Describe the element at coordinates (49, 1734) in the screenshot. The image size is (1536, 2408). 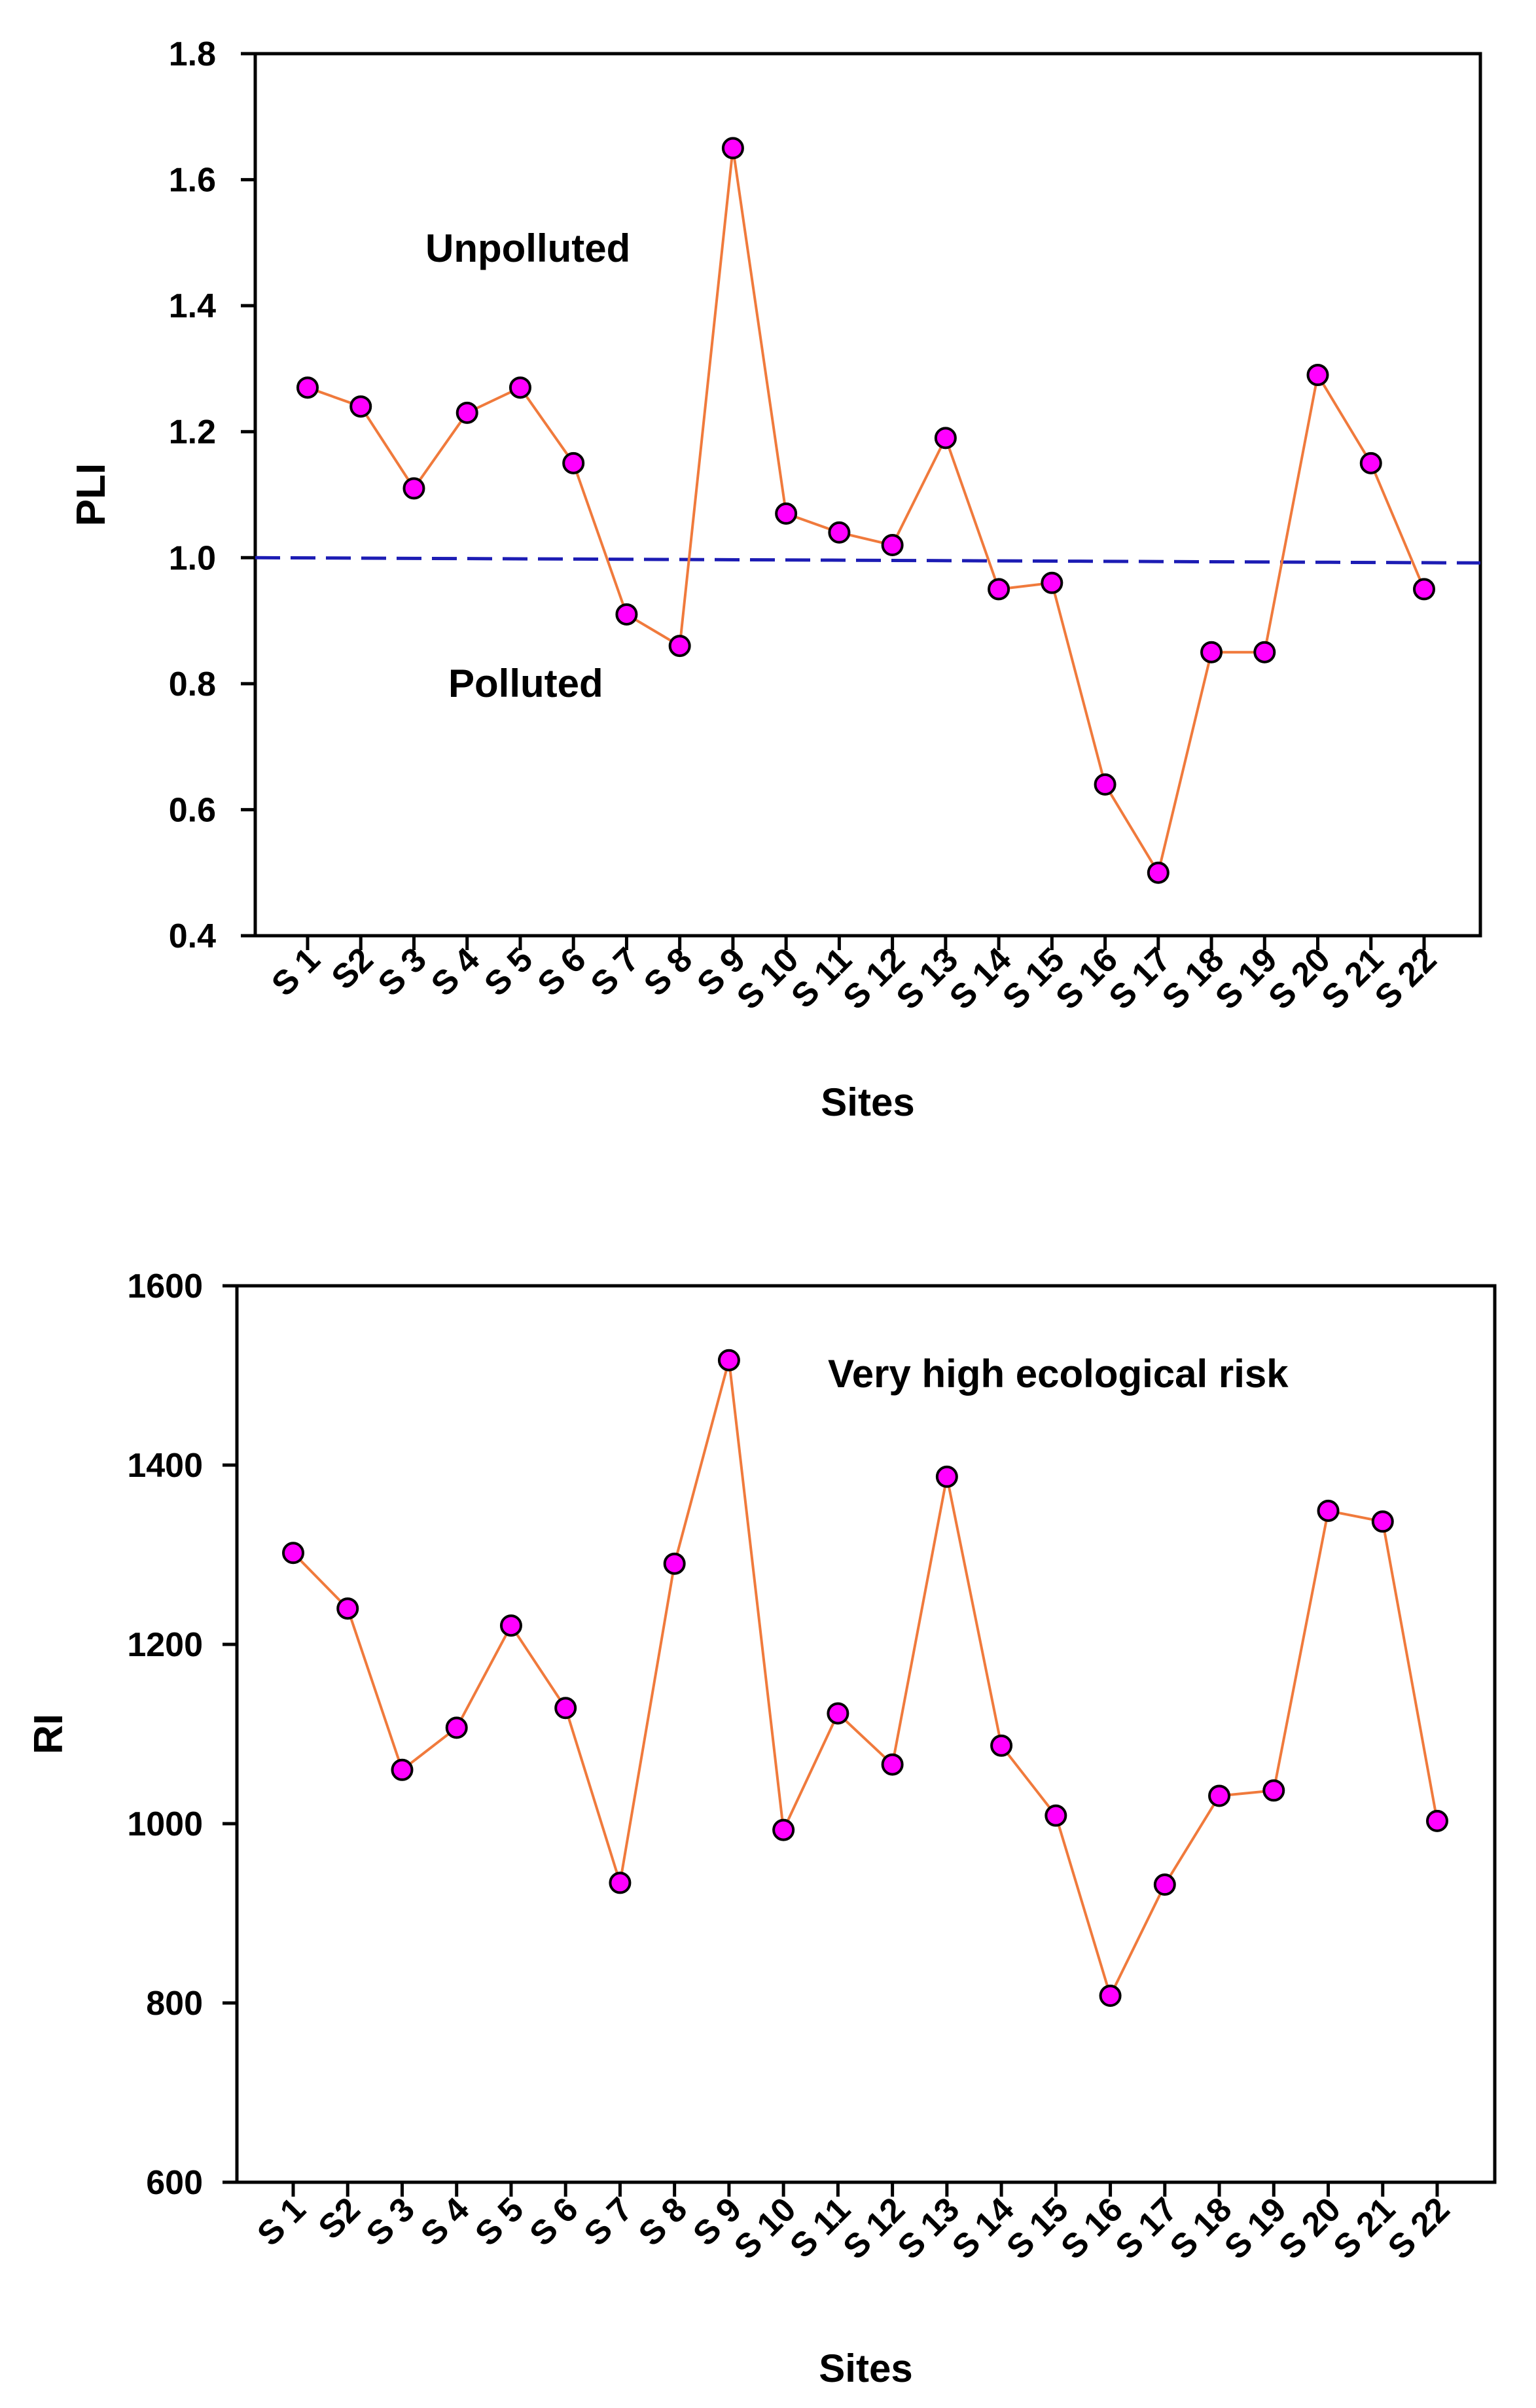
I see `y-axis-title: RI` at that location.